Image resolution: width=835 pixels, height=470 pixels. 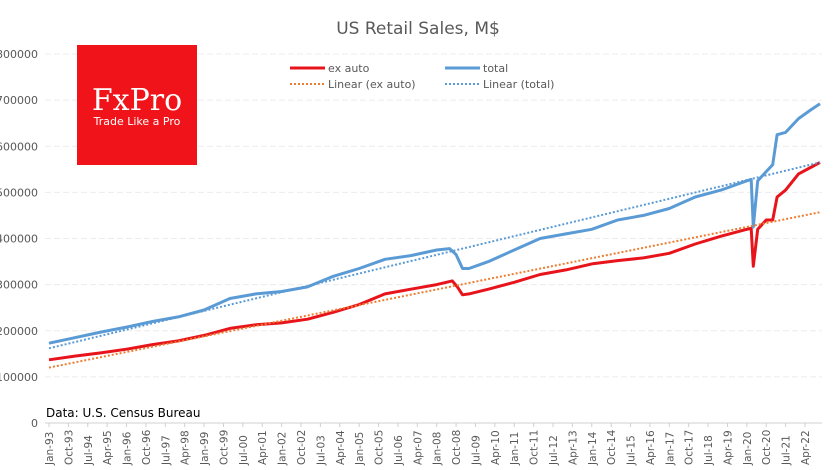 I want to click on y-tick-label: 400000, so click(x=19, y=239).